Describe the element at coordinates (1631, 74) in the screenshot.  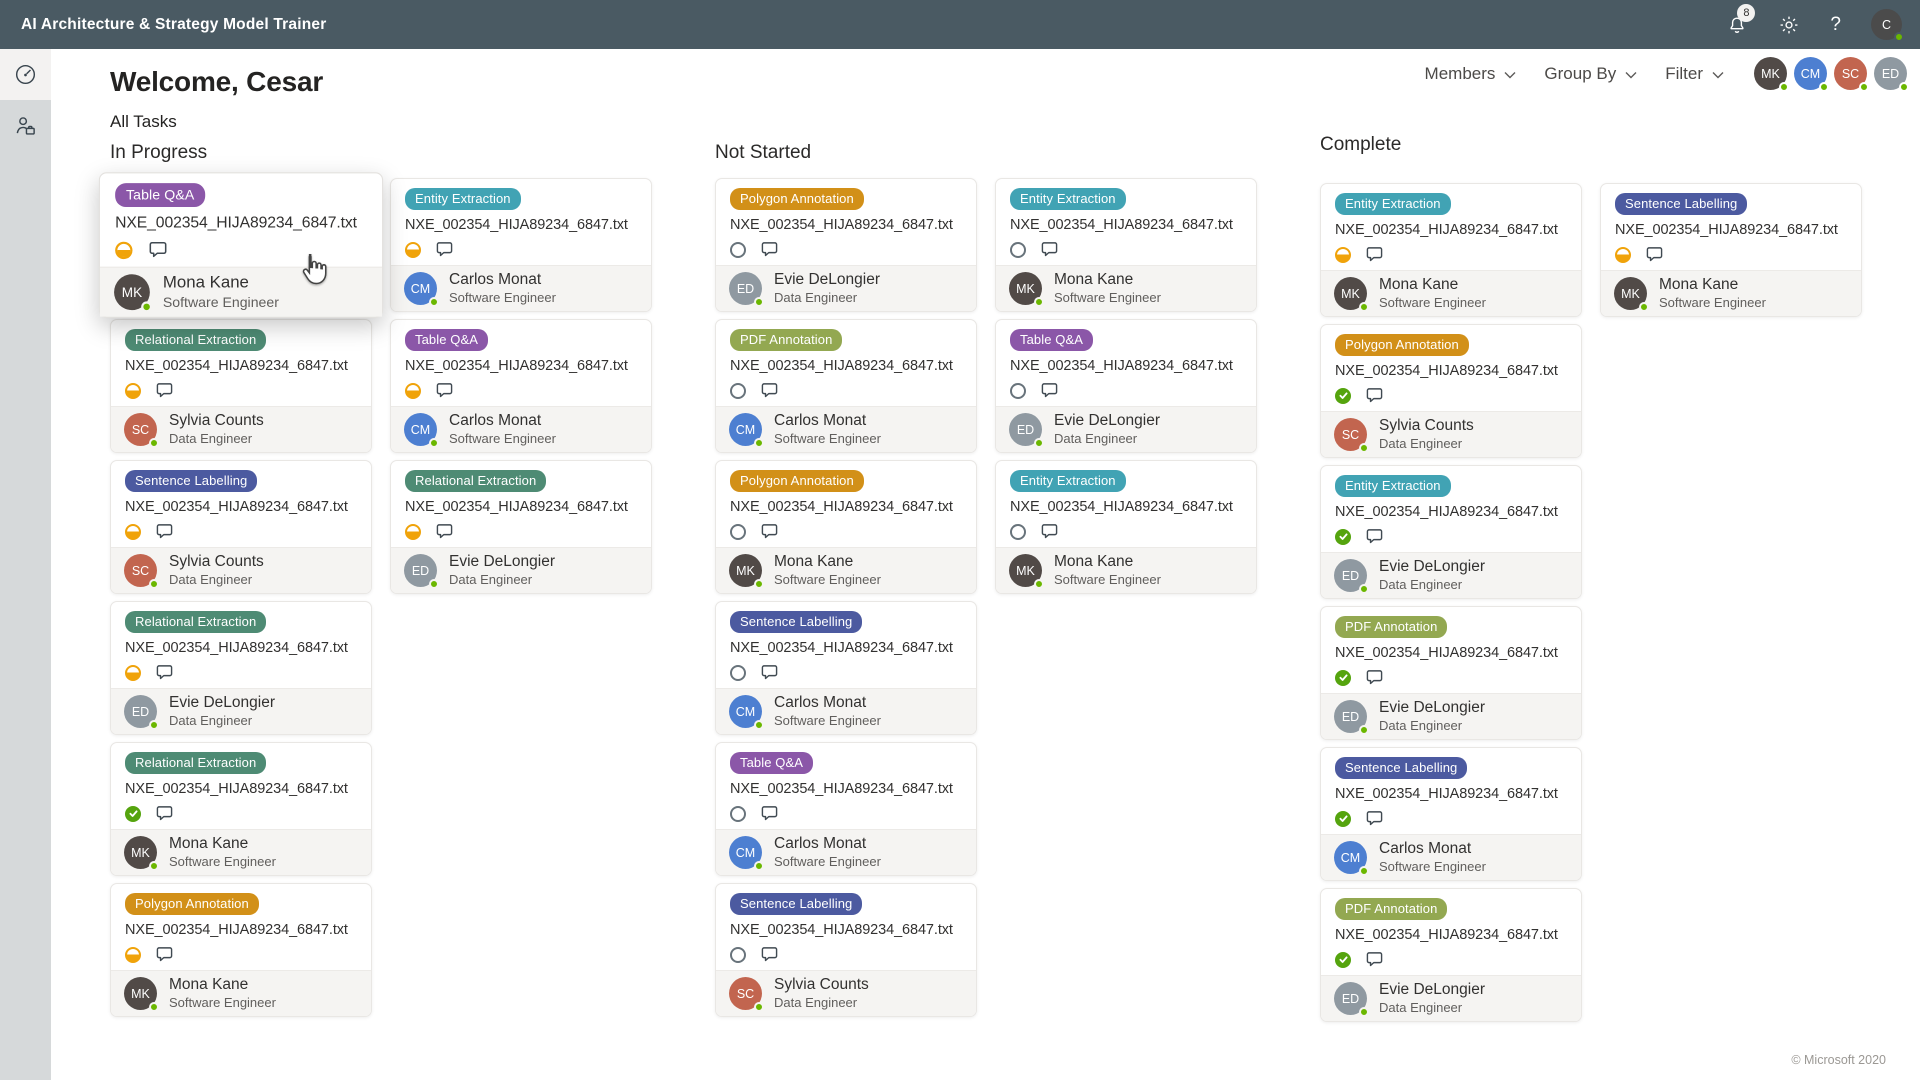
I see `chevron-down-icon` at that location.